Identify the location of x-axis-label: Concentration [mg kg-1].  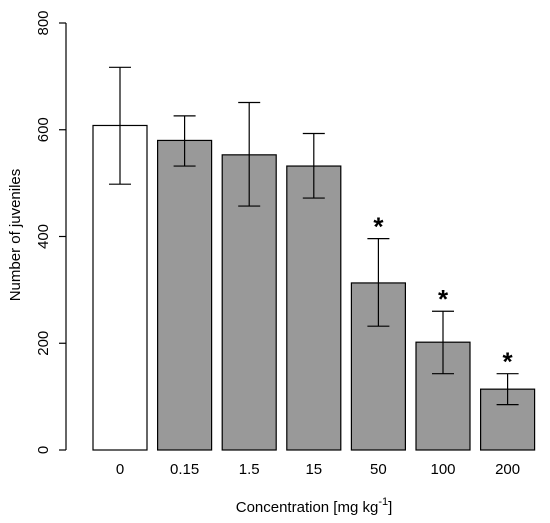
(314, 506).